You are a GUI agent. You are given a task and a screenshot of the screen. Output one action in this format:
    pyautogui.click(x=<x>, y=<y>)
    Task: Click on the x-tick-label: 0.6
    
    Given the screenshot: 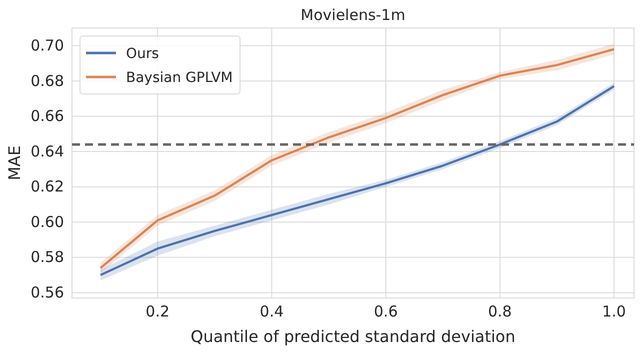 What is the action you would take?
    pyautogui.click(x=386, y=311)
    